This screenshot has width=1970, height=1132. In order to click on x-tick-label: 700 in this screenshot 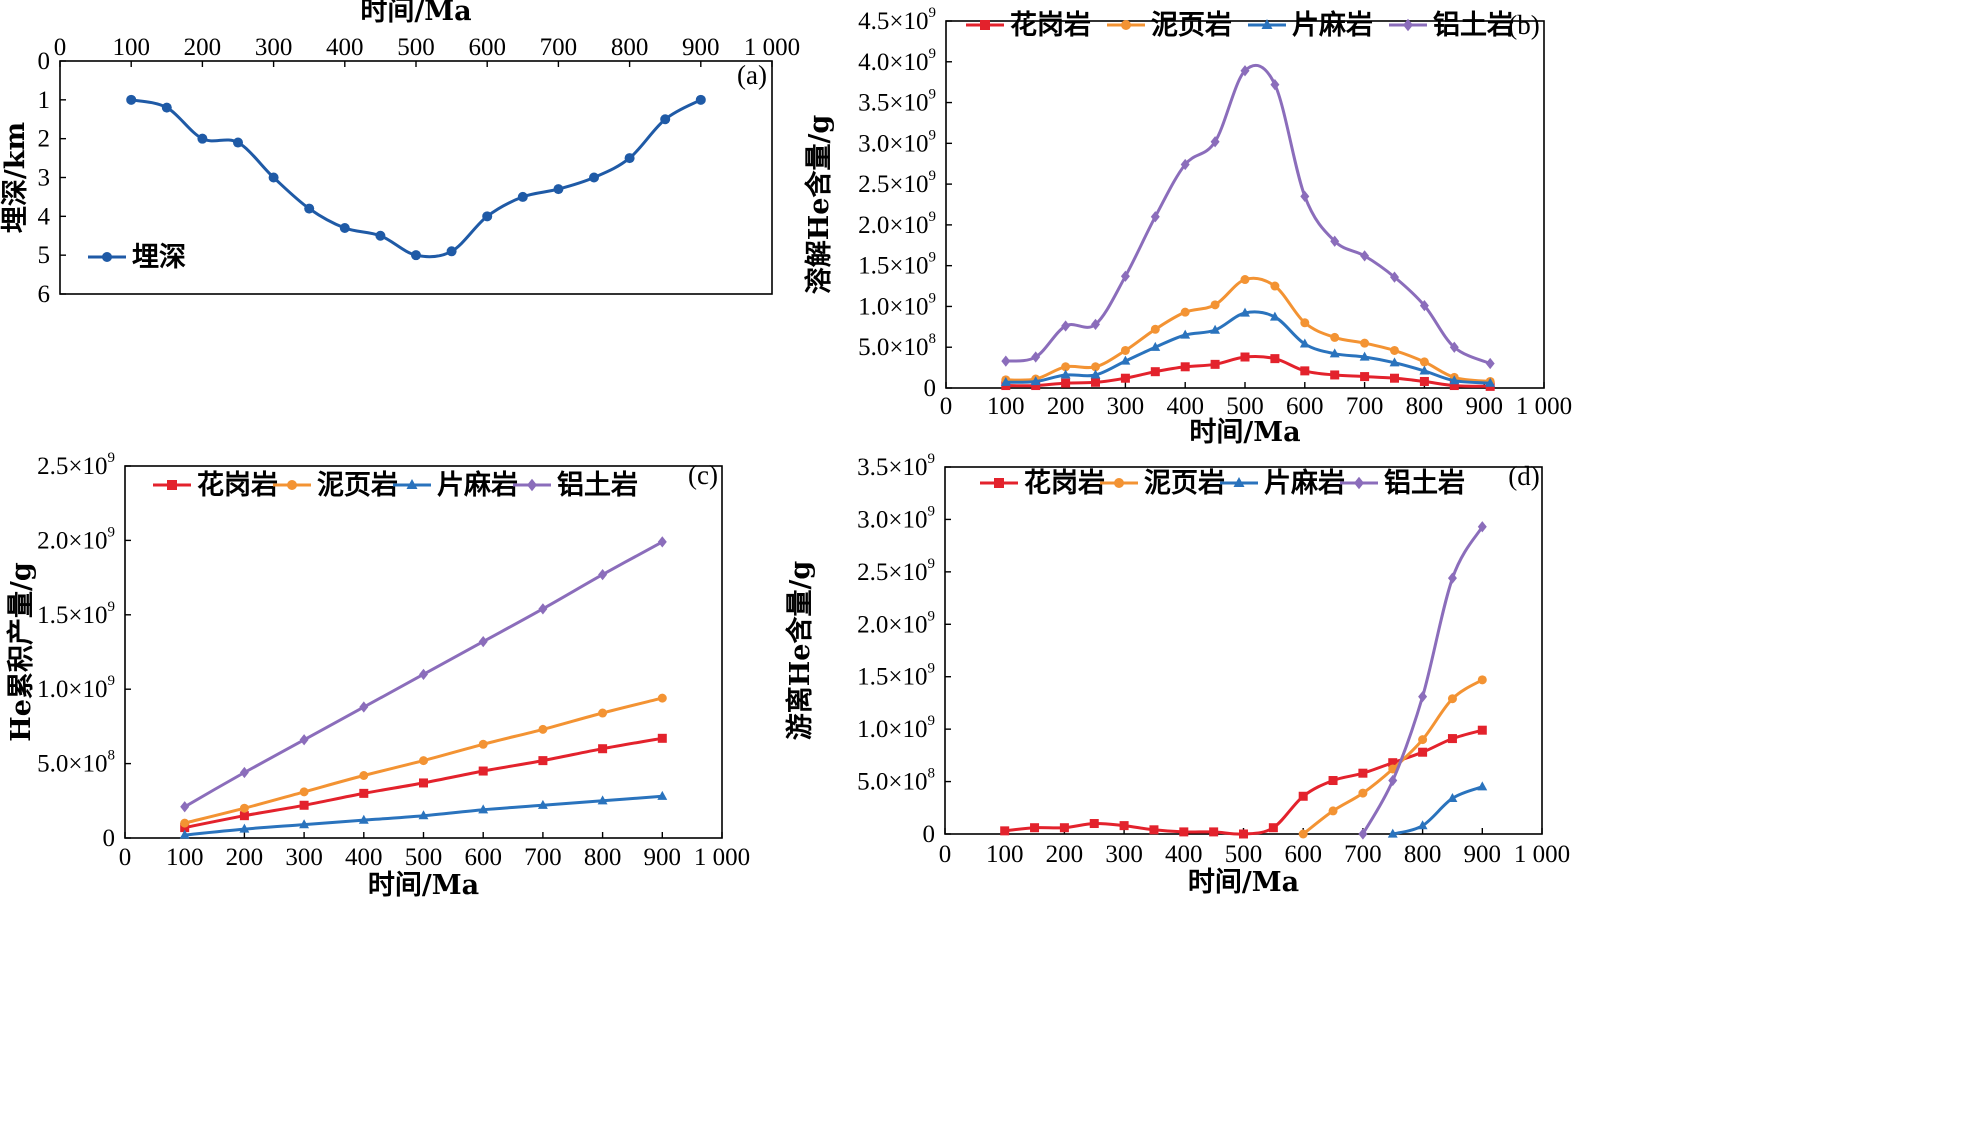, I will do `click(559, 47)`.